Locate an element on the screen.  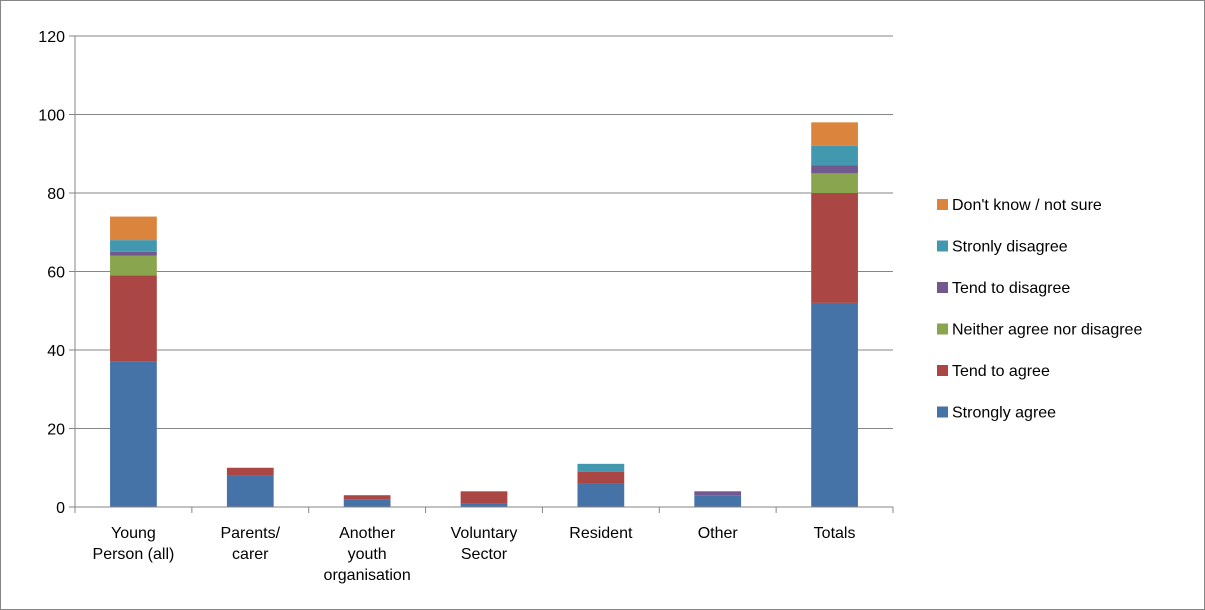
y-tick-label: 80 is located at coordinates (56, 194).